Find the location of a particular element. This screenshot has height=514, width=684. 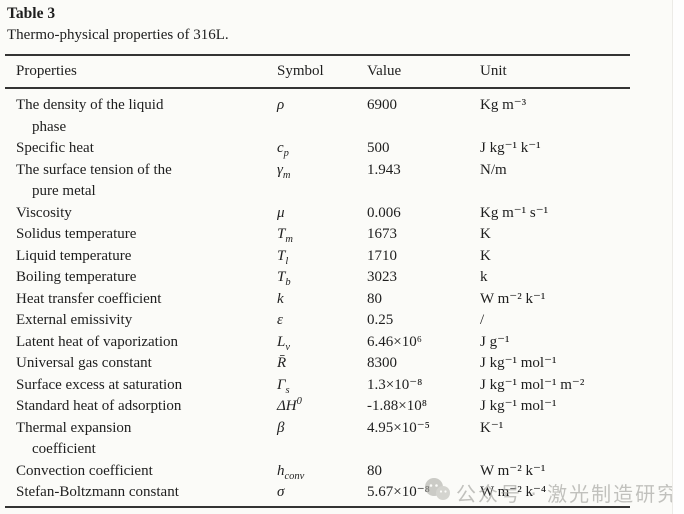

value-cell: 1710 is located at coordinates (382, 255).